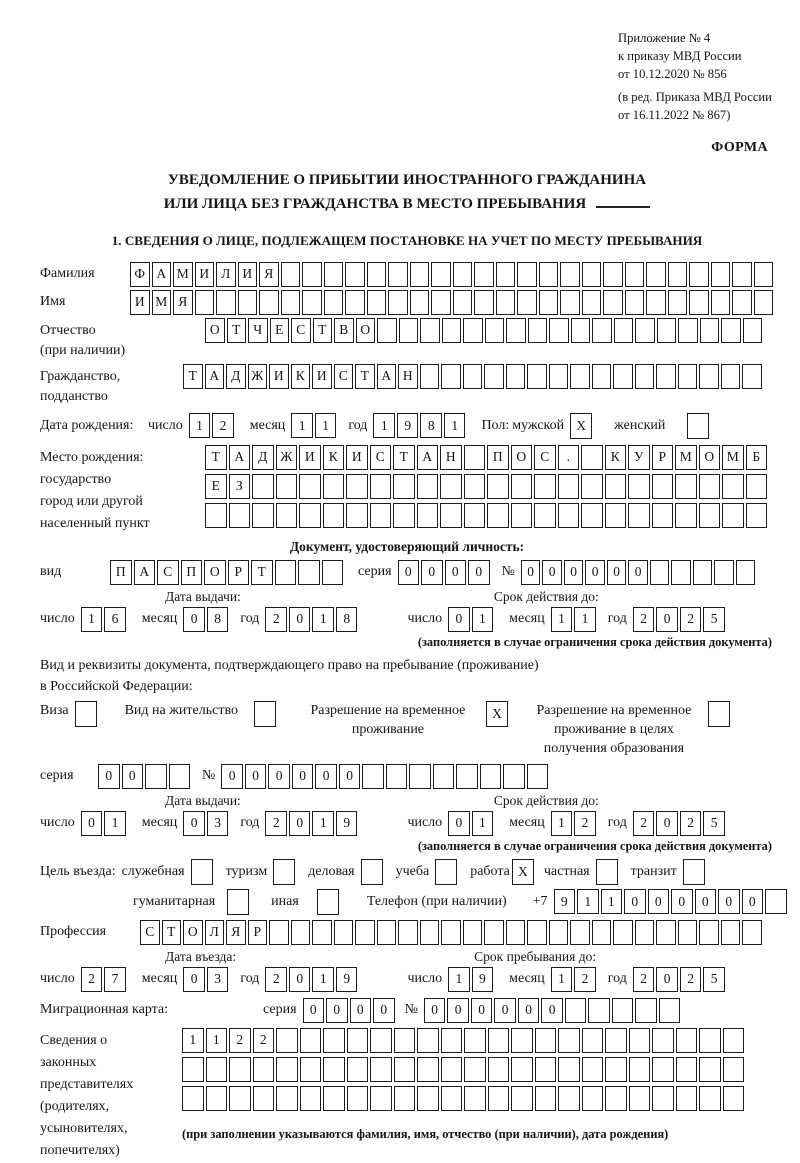  I want to click on char-cell: Ж, so click(286, 457).